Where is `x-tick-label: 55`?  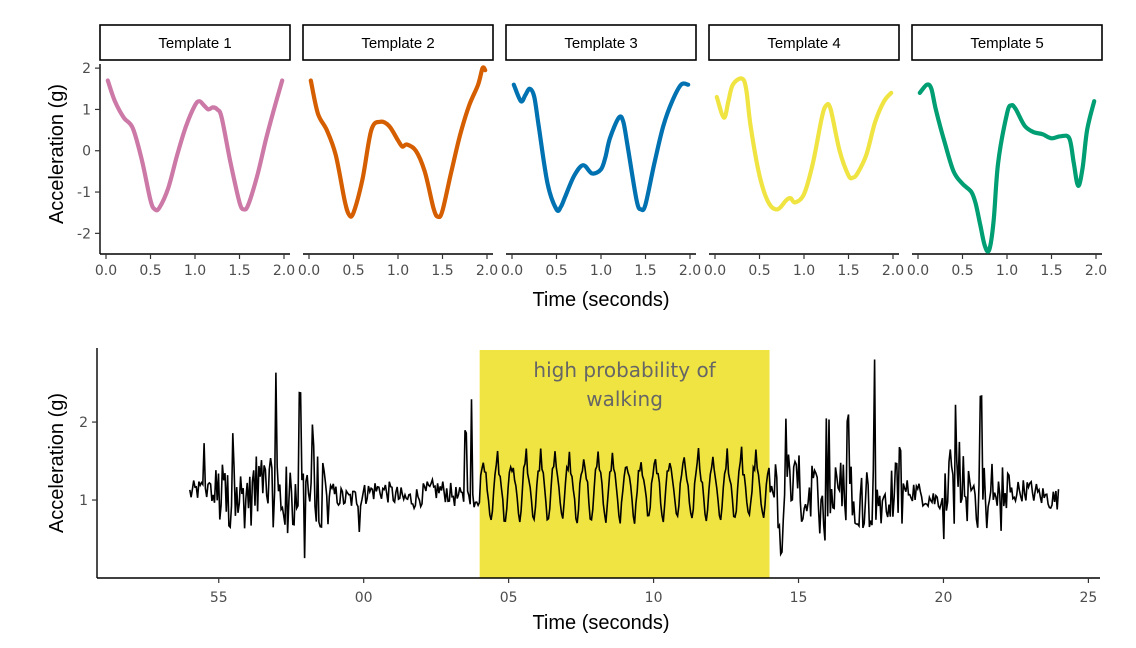
x-tick-label: 55 is located at coordinates (219, 598).